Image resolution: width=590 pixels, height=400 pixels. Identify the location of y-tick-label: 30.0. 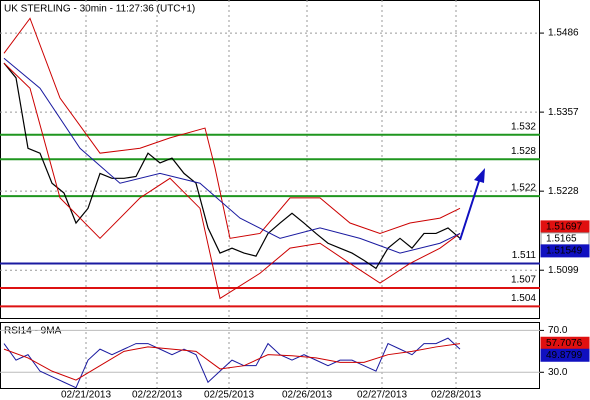
(558, 372).